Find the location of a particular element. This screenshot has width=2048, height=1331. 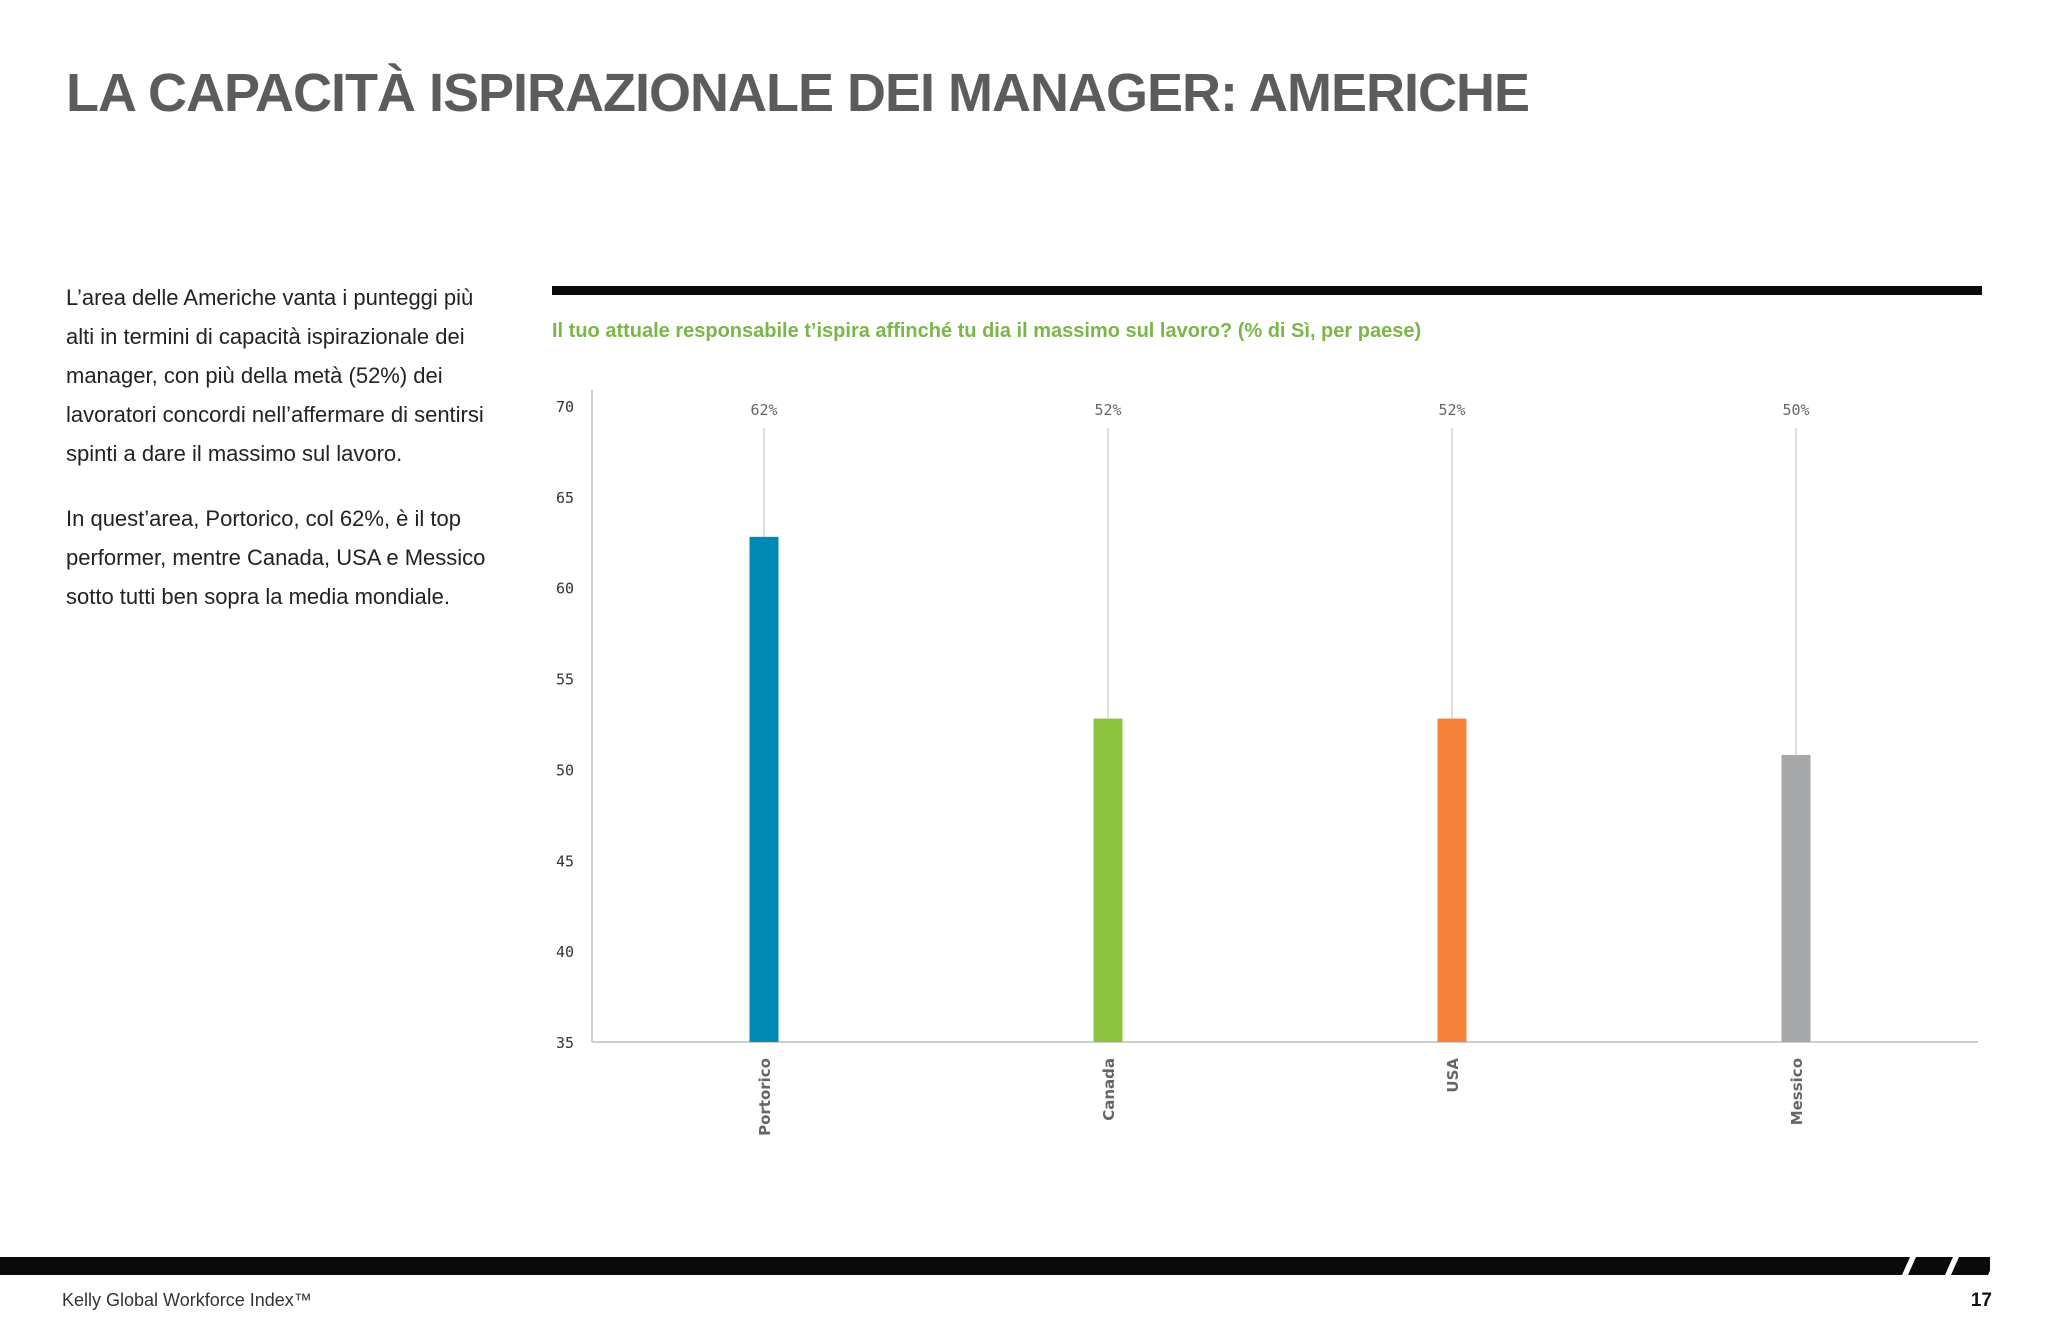

y-tick-label: 35 is located at coordinates (565, 1043).